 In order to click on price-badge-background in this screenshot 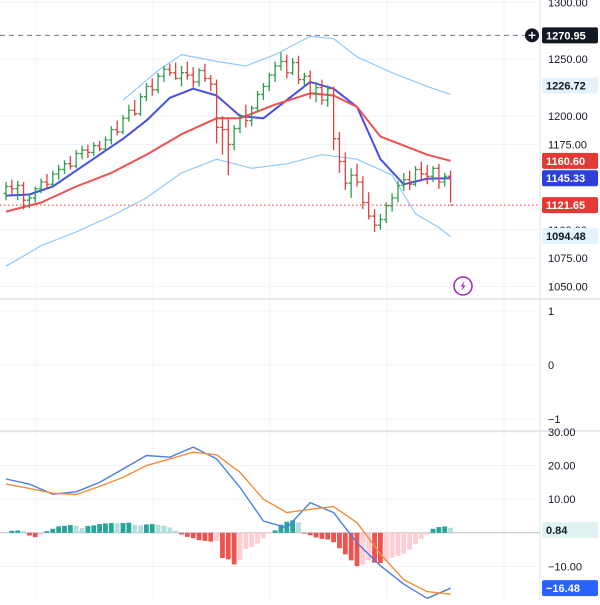, I will do `click(570, 236)`.